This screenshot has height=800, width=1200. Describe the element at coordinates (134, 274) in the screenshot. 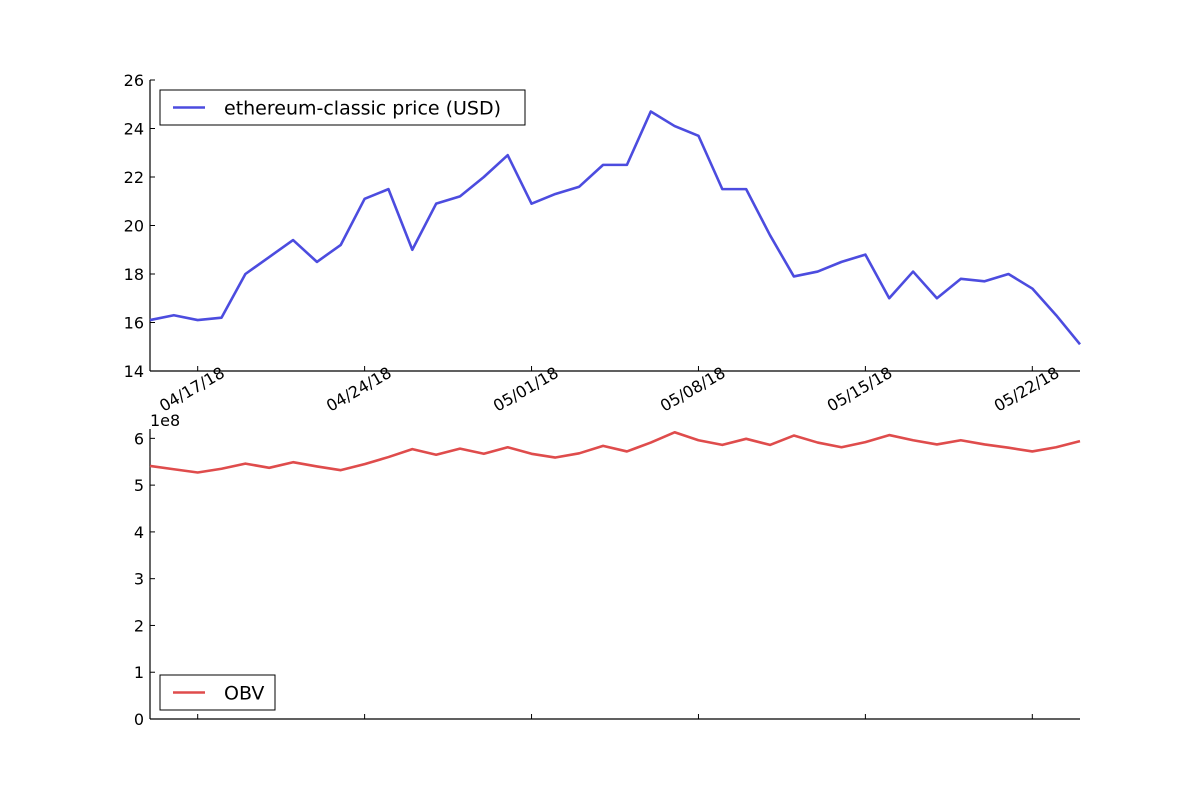

I see `y-tick-label: 18` at that location.